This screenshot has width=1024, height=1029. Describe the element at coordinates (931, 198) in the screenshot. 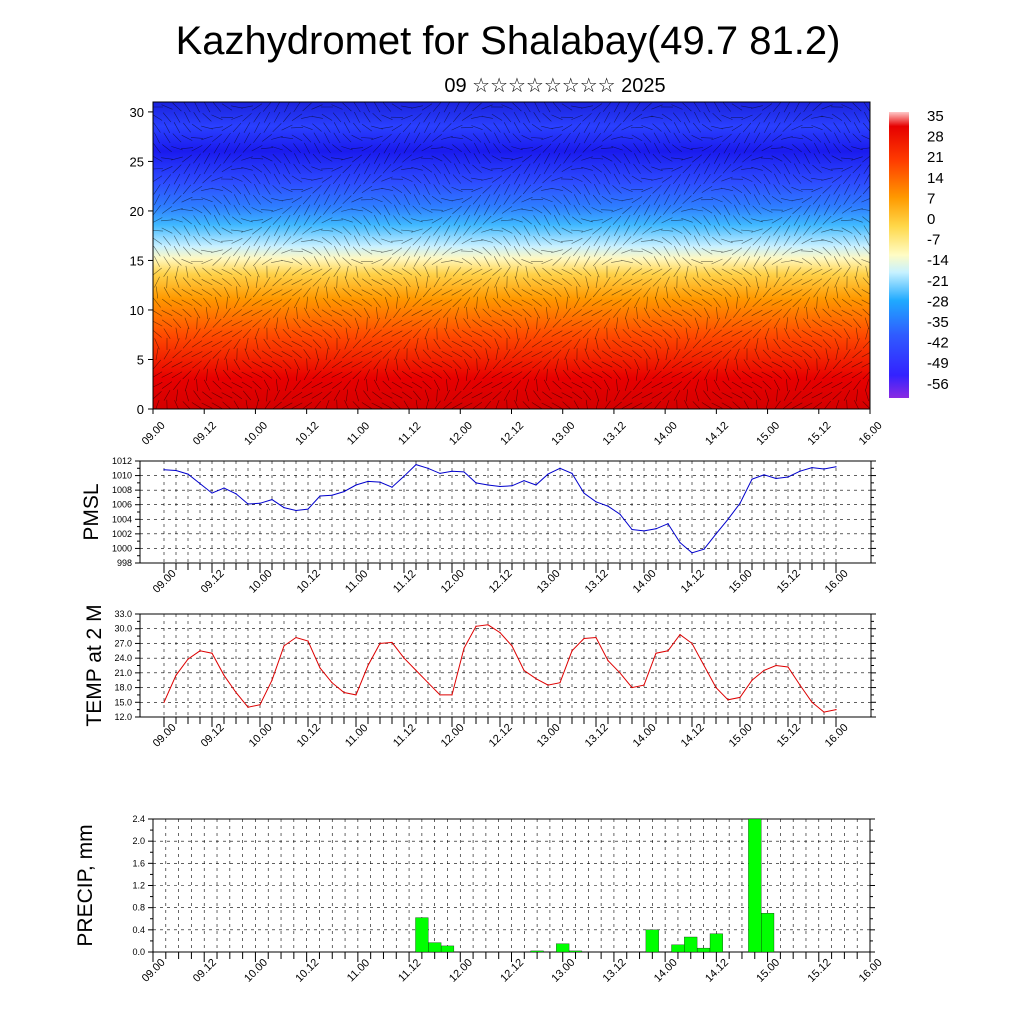

I see `colorbar-label: 7` at that location.